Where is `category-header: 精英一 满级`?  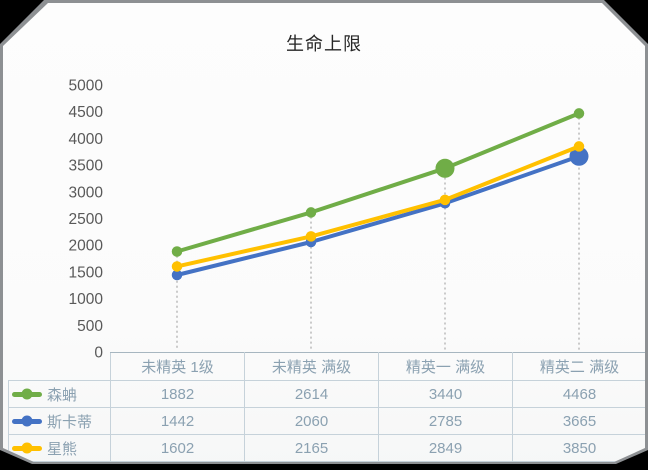
category-header: 精英一 满级 is located at coordinates (445, 366).